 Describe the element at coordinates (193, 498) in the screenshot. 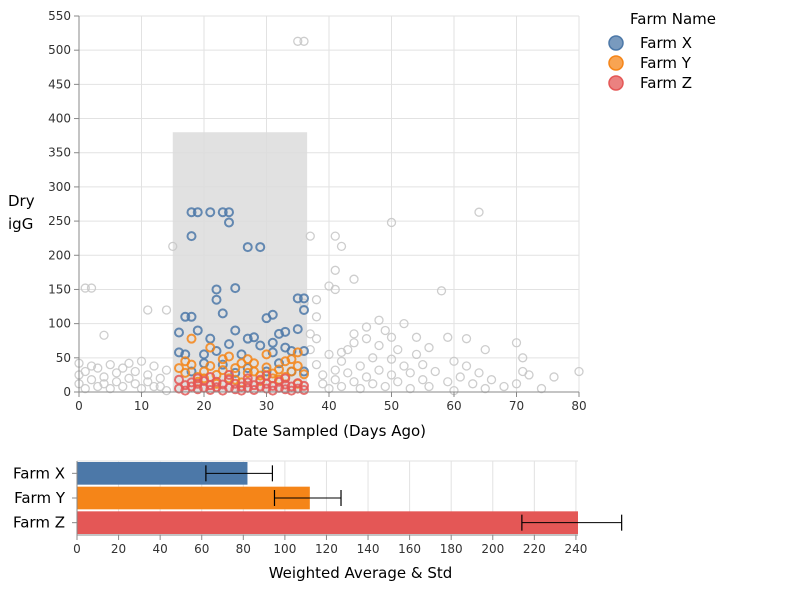

I see `bar-farm-y` at that location.